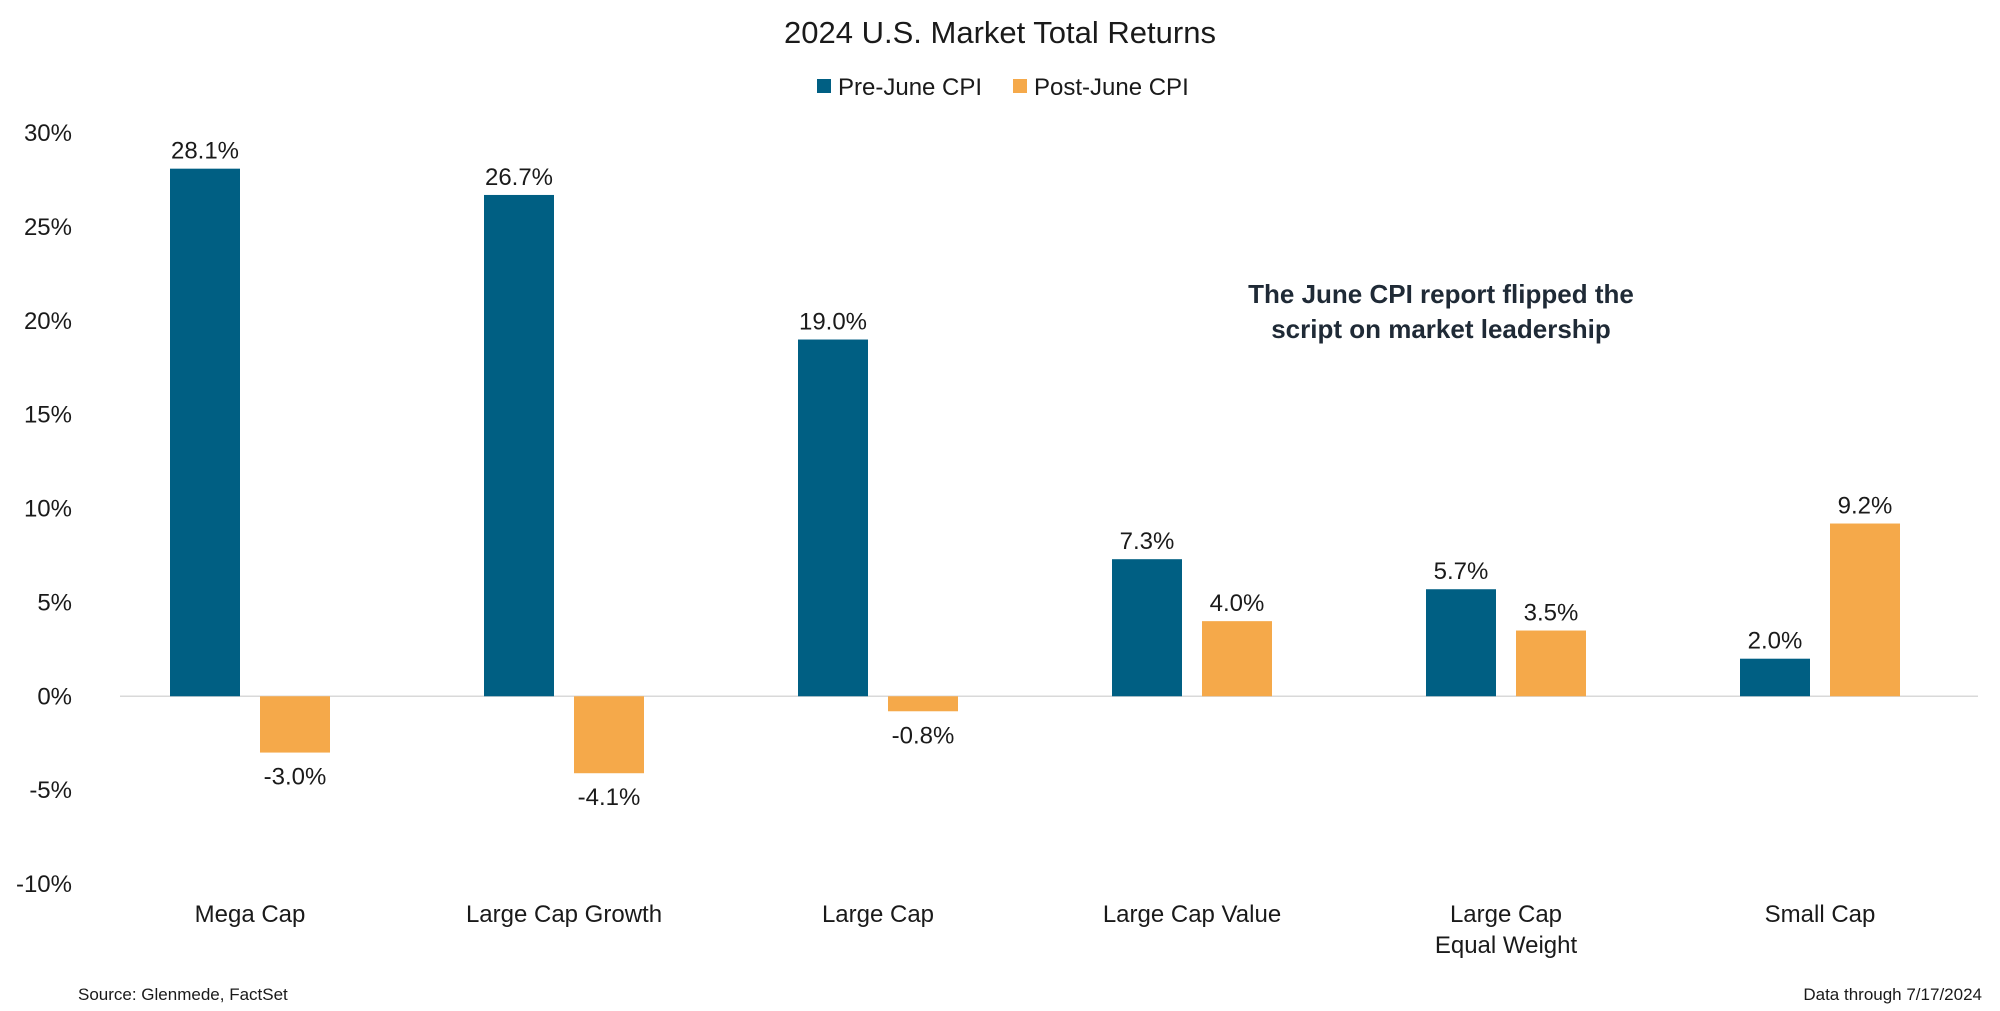  What do you see at coordinates (519, 177) in the screenshot?
I see `data-label-pre-june-cpi-large-cap-growth: 26.7%` at bounding box center [519, 177].